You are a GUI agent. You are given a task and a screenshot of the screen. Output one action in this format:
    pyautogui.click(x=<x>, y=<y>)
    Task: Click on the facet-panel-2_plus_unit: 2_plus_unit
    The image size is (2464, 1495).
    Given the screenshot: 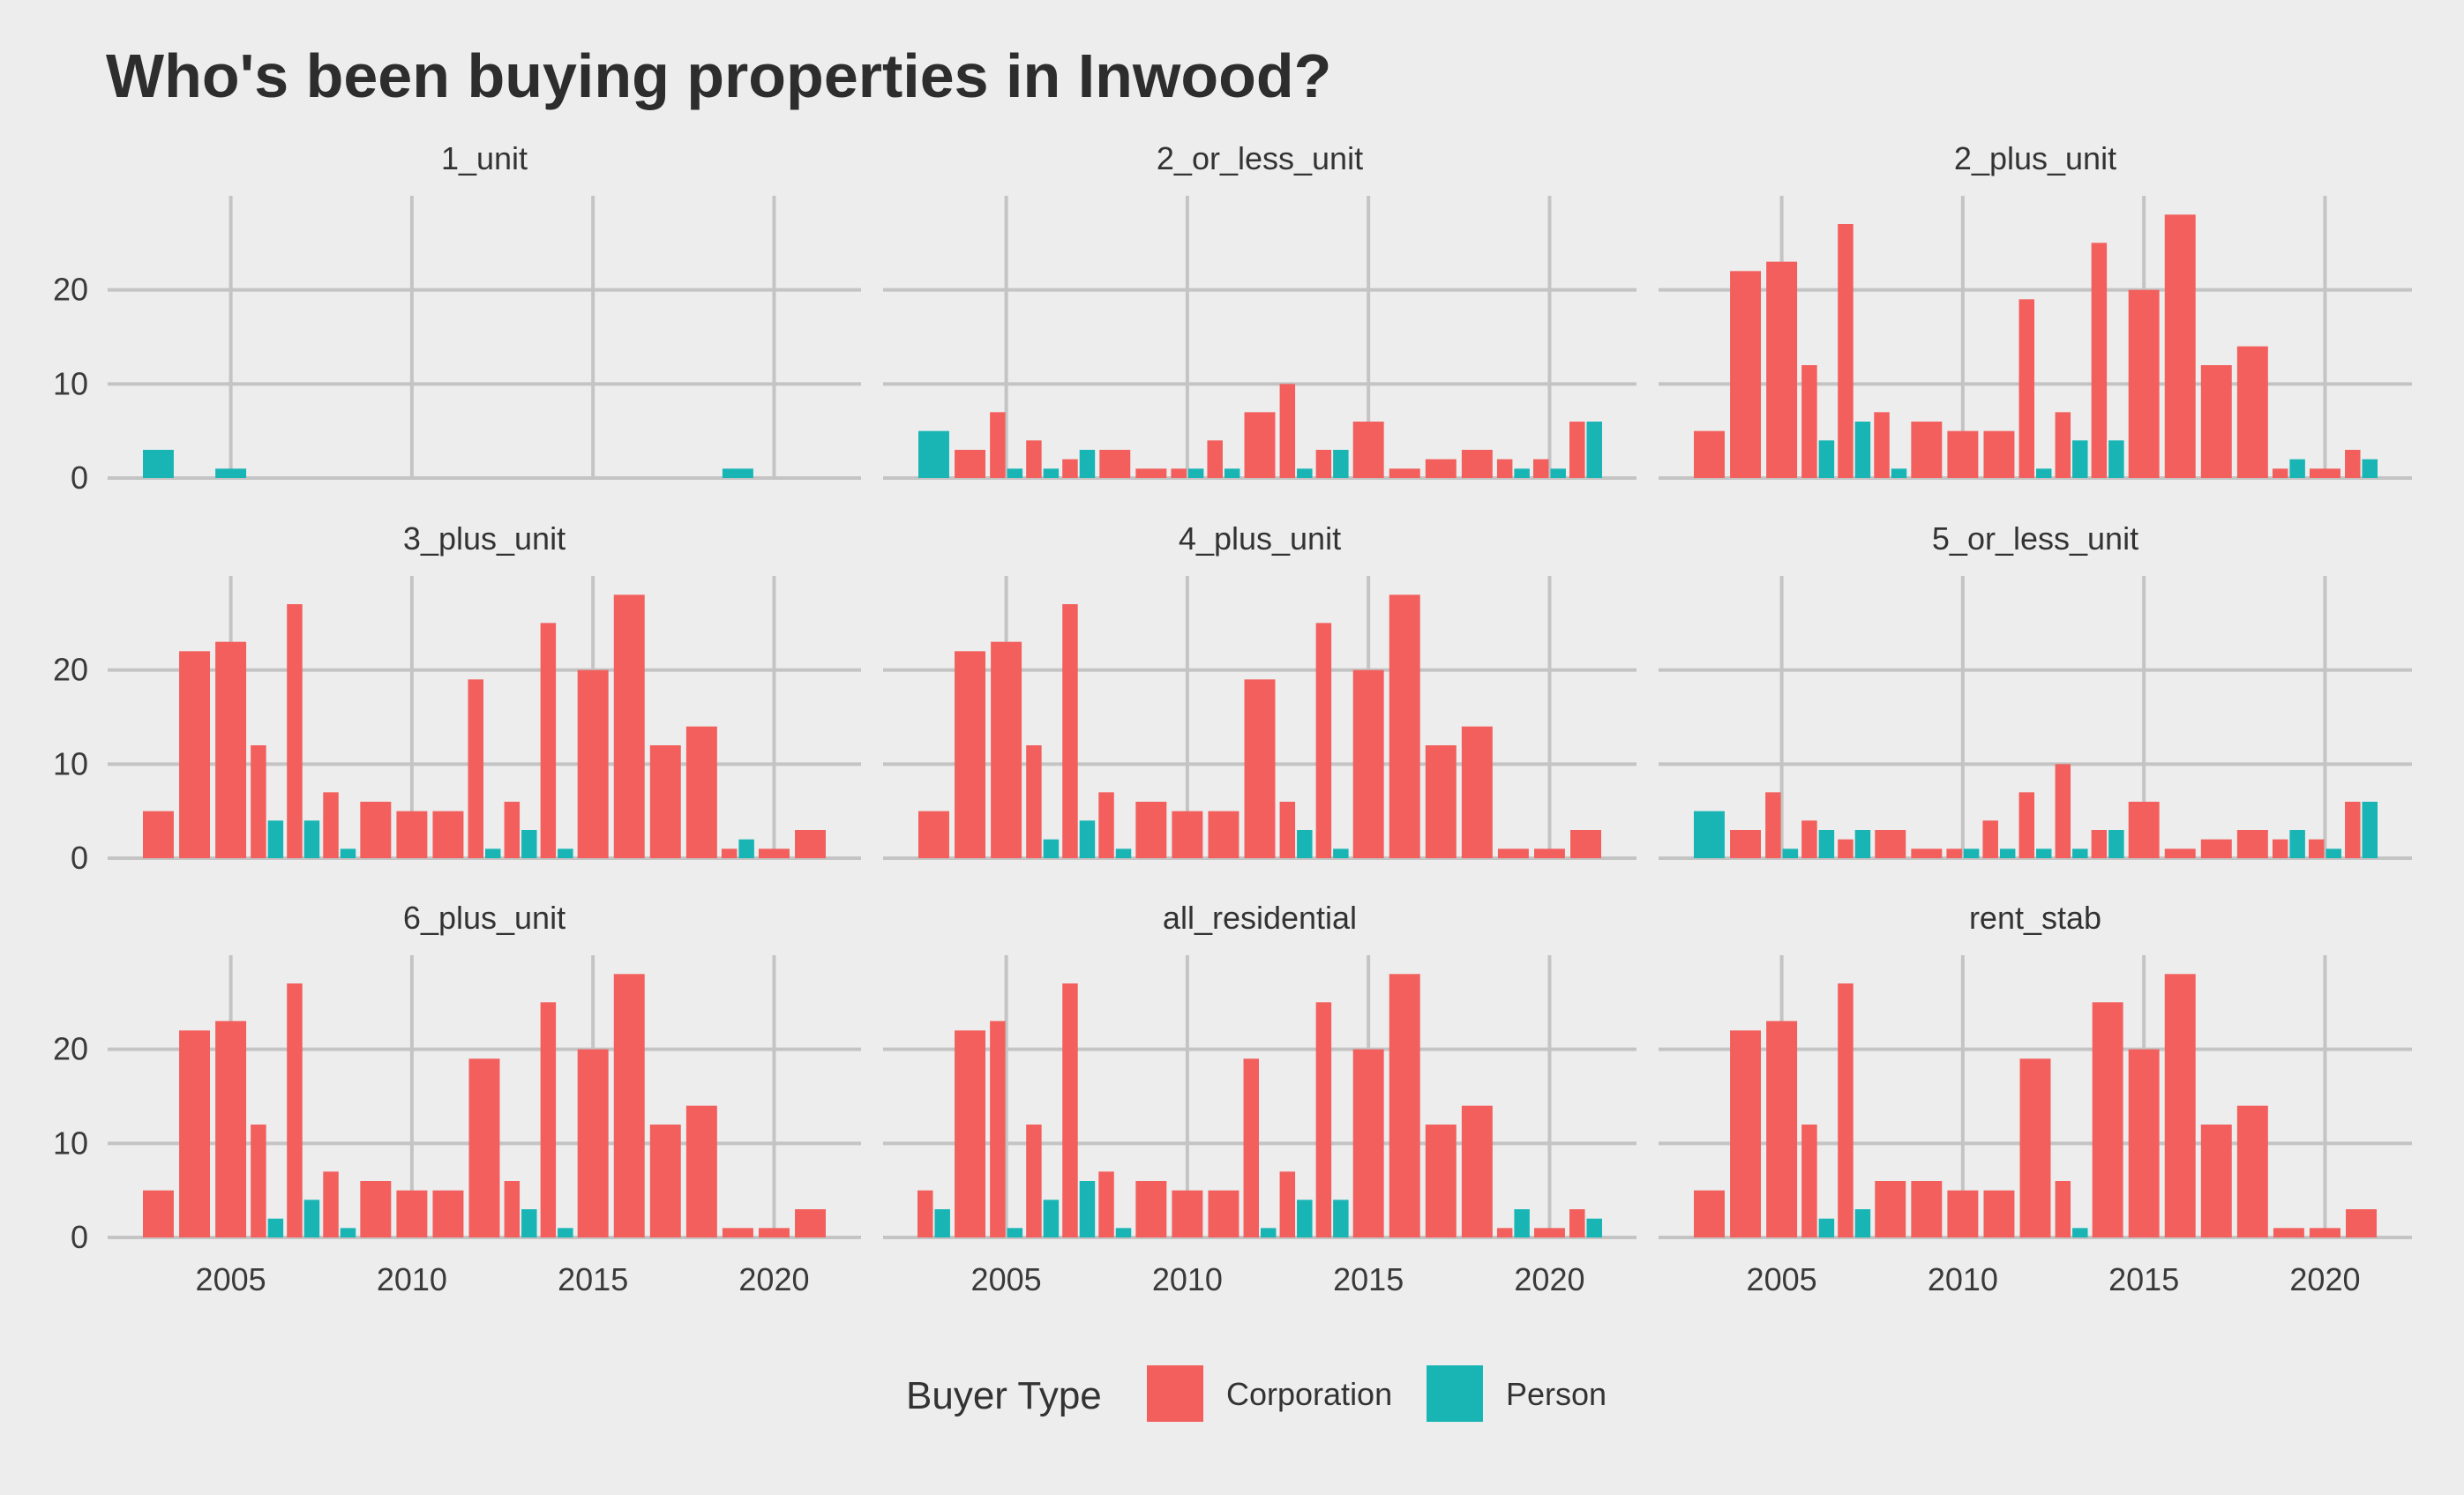 What is the action you would take?
    pyautogui.click(x=2035, y=310)
    